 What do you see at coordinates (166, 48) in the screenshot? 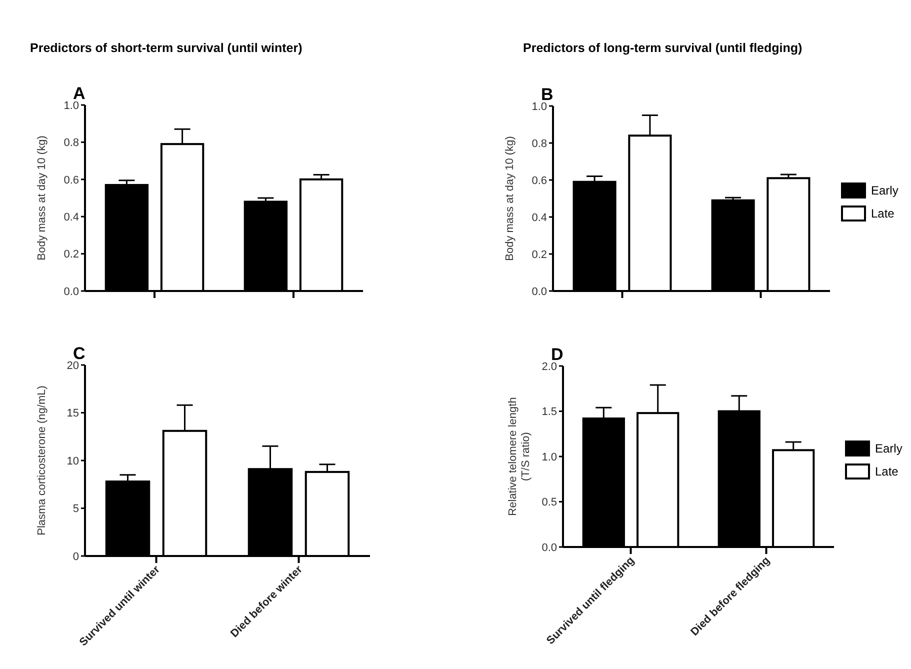
I see `chart-title: Predictors of short-term survival (until winter)` at bounding box center [166, 48].